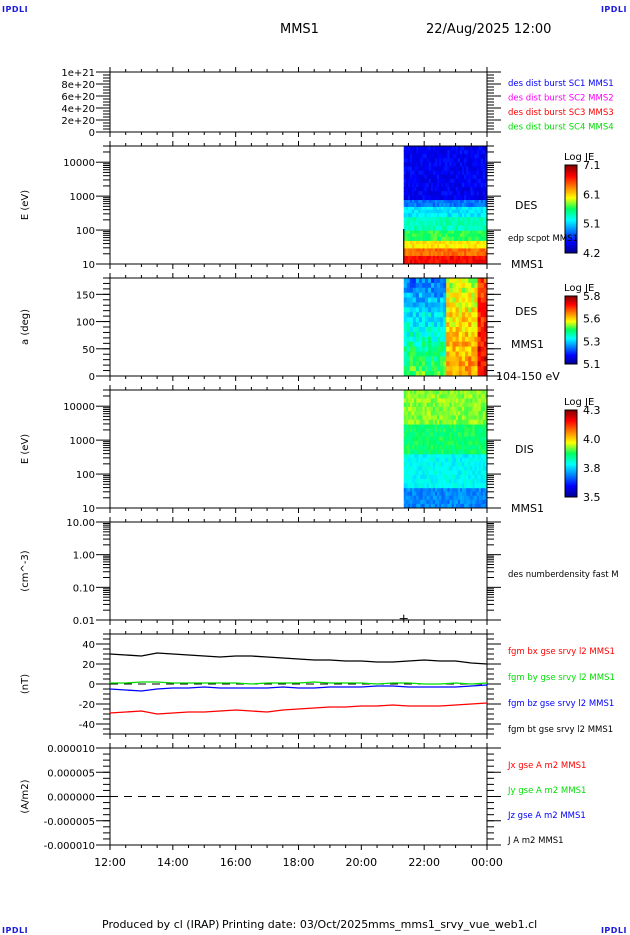 The width and height of the screenshot is (630, 935). Describe the element at coordinates (298, 688) in the screenshot. I see `fgm-series-bz` at that location.